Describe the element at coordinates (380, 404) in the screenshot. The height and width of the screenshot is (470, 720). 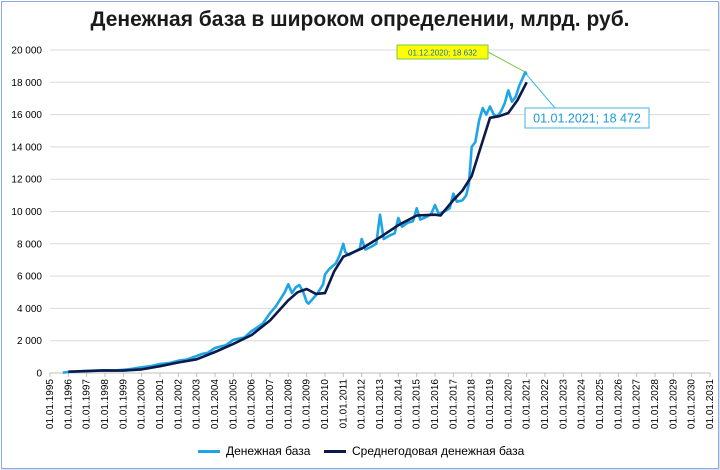
I see `x-tick-label: 01.01.2013` at that location.